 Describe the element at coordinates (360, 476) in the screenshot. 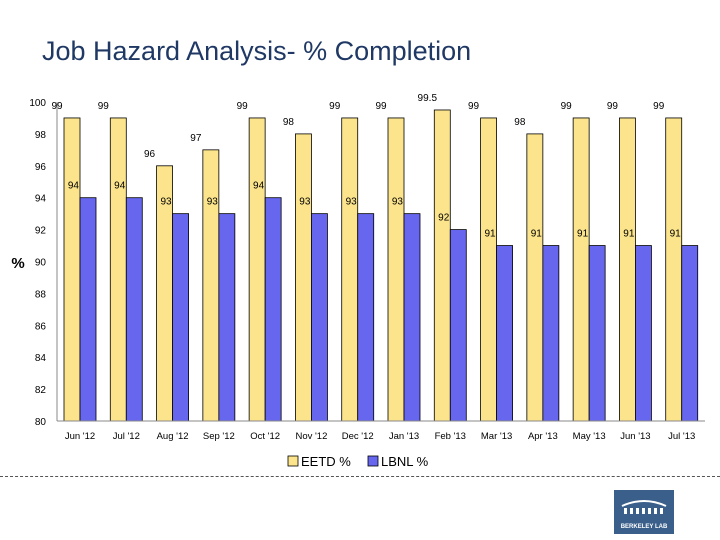

I see `footer-divider` at that location.